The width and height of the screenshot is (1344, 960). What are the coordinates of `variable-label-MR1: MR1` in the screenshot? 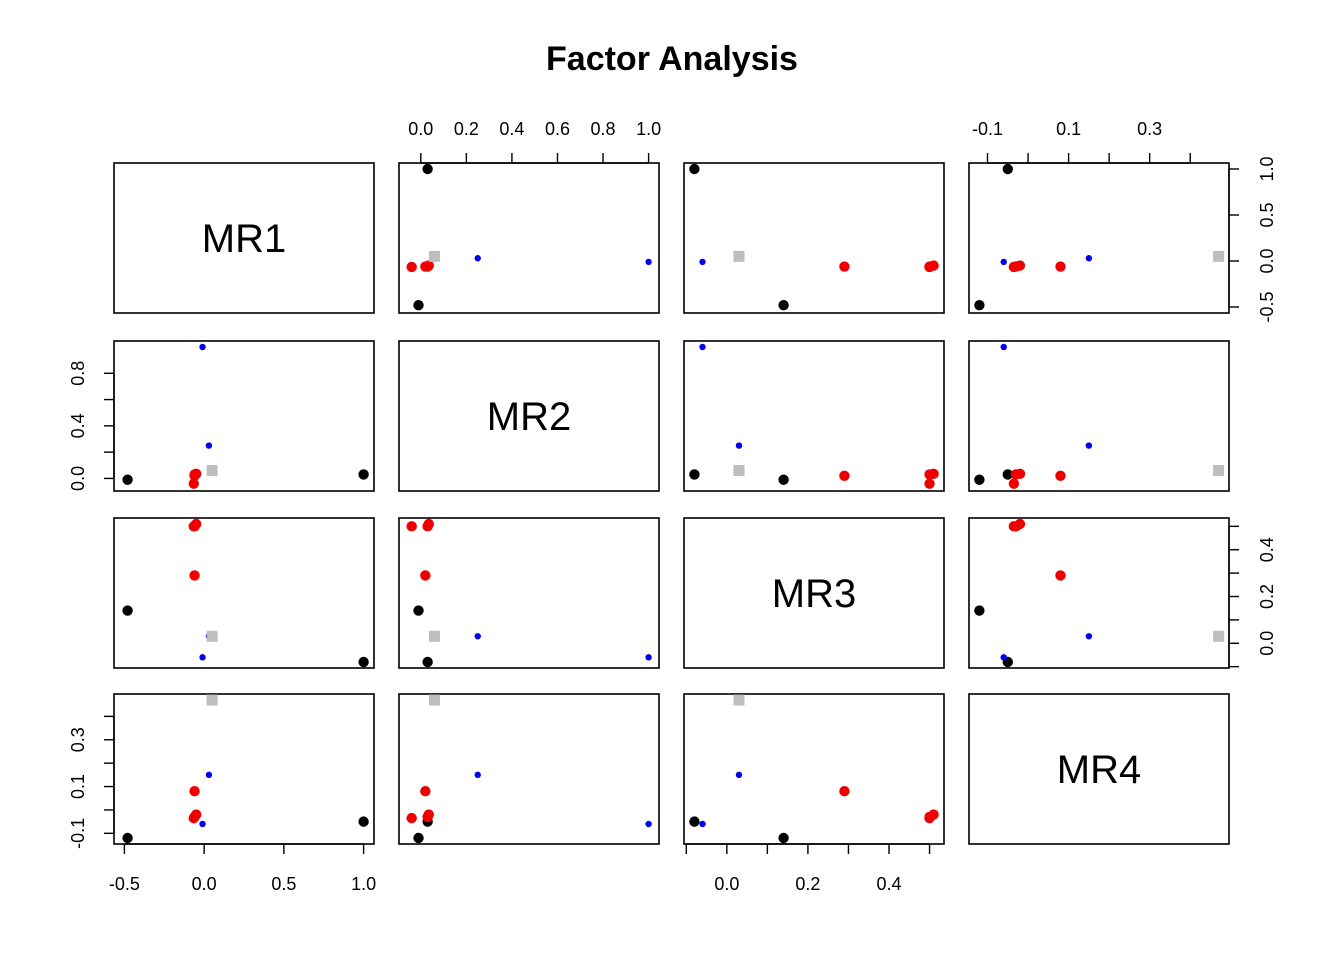 It's located at (244, 239).